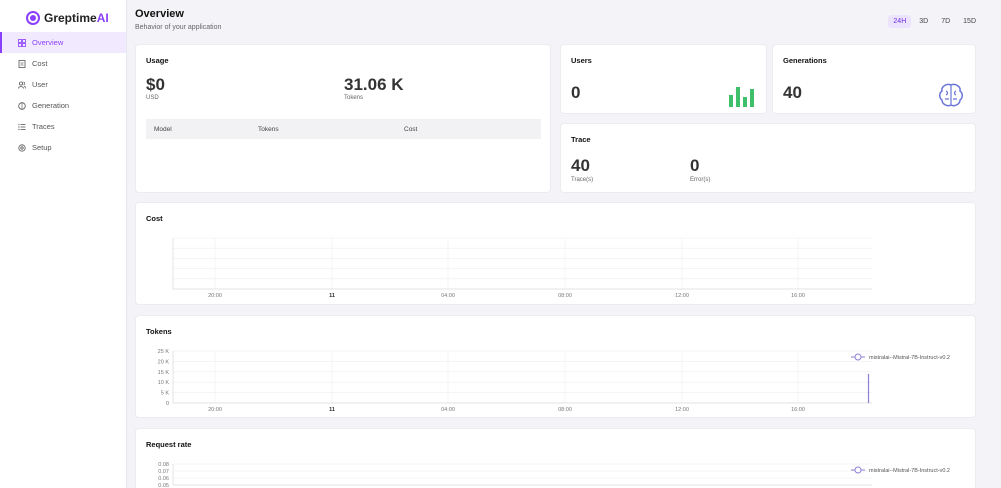 The image size is (1001, 488). I want to click on sidebar-item-label: Generation, so click(51, 105).